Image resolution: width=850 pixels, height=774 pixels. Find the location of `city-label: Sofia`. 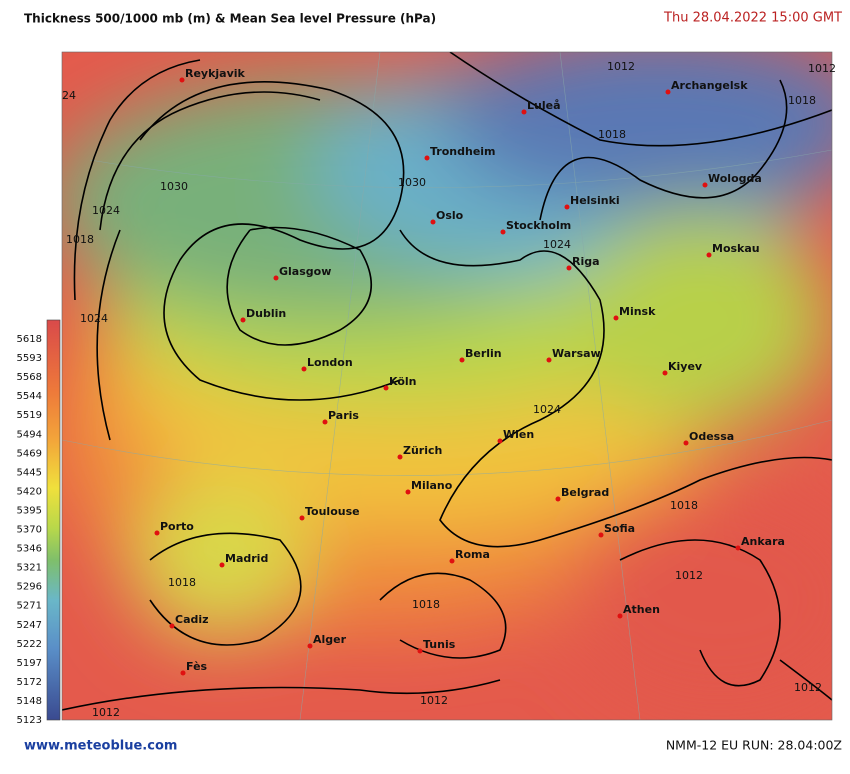

city-label: Sofia is located at coordinates (619, 528).